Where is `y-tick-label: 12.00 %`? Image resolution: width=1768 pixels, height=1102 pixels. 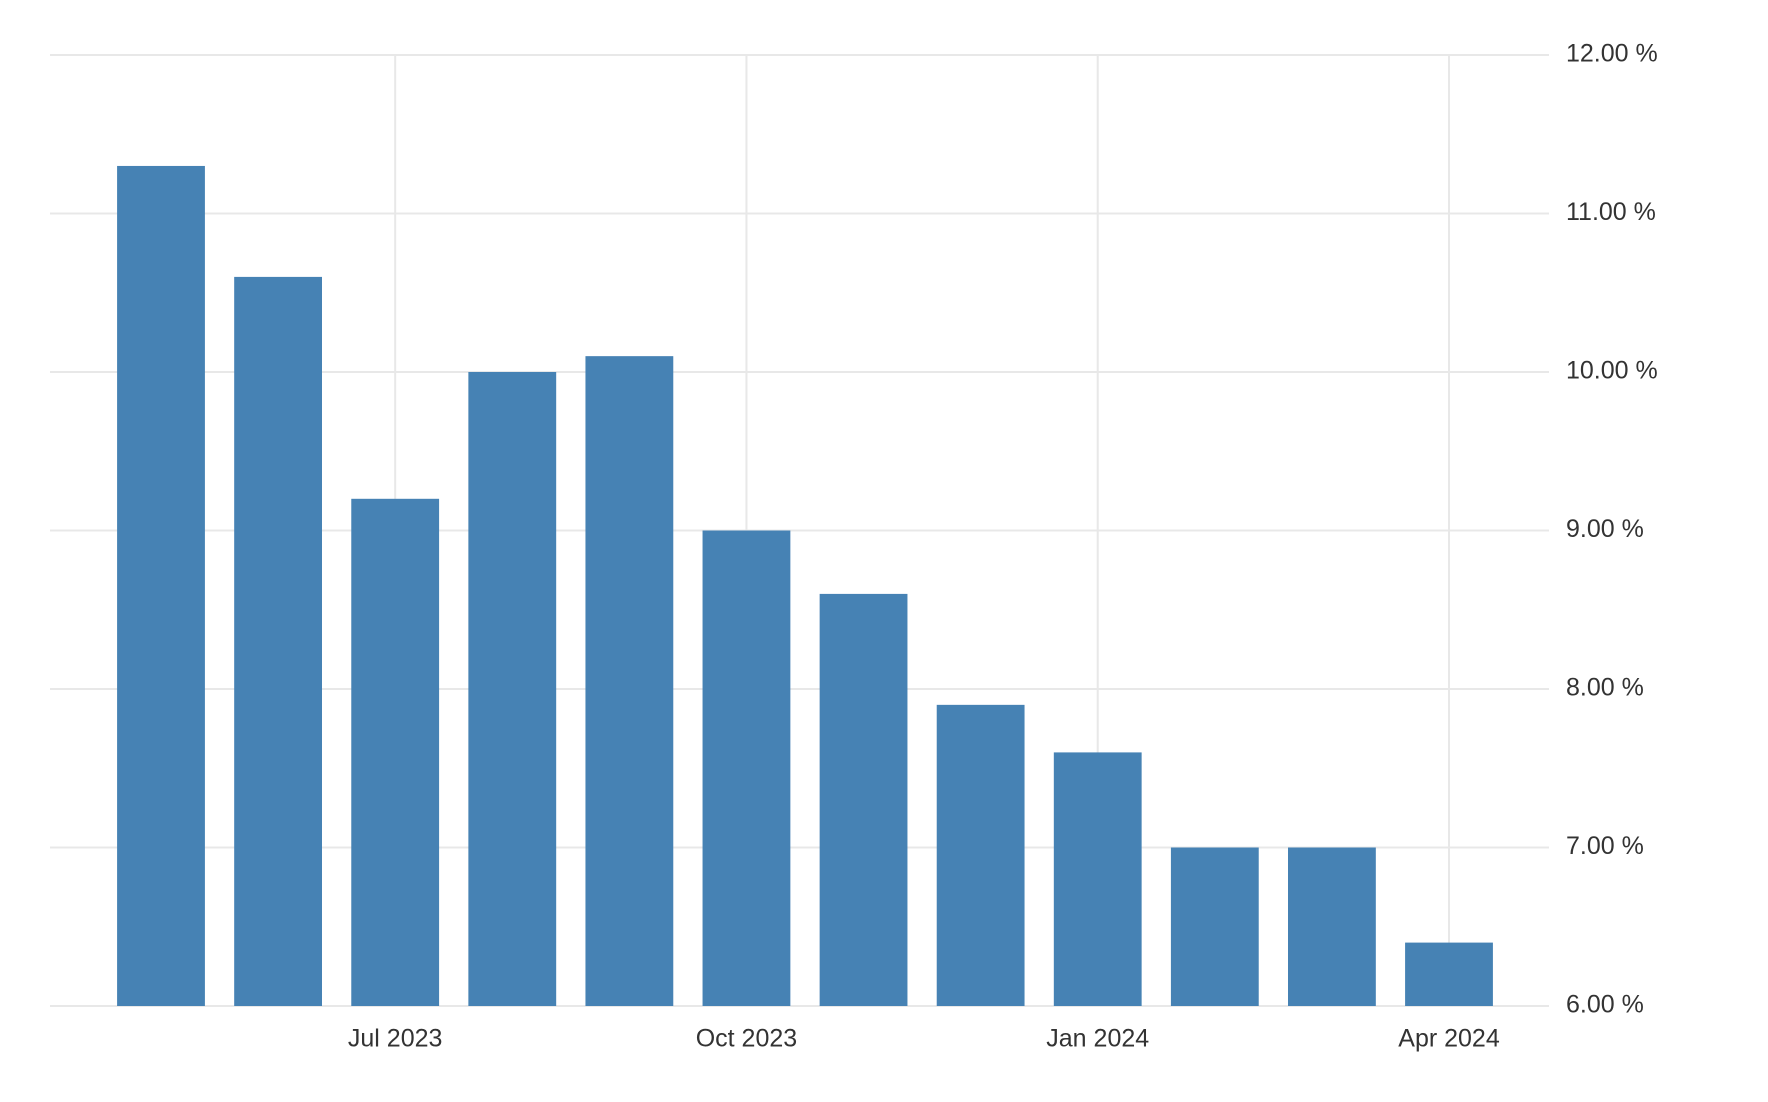 y-tick-label: 12.00 % is located at coordinates (1612, 54).